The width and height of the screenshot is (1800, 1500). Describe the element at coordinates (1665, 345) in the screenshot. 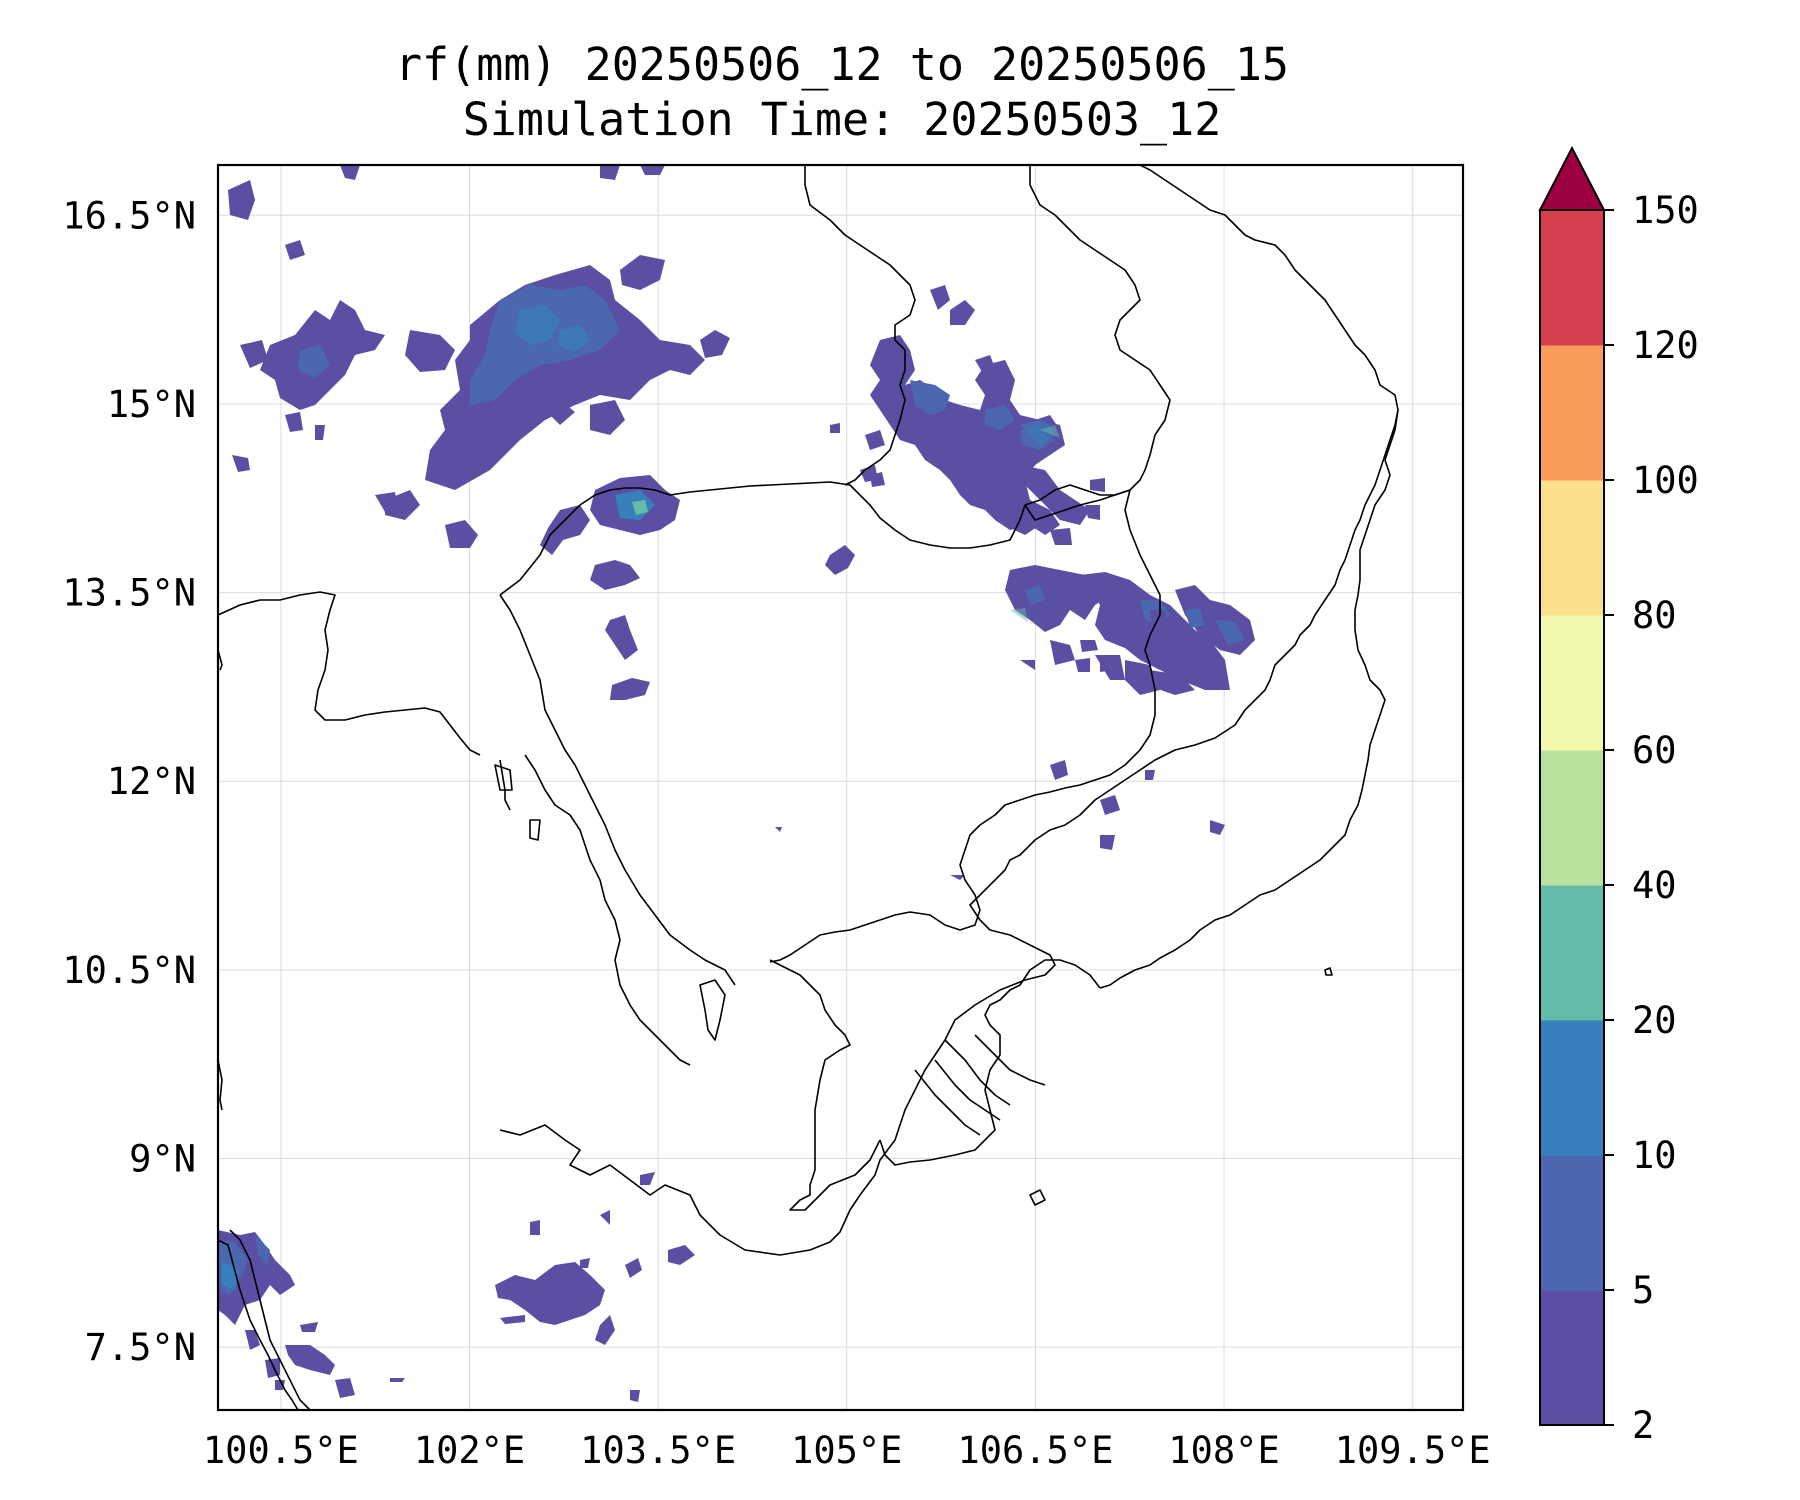

I see `colorbar-tick-label: 120` at that location.